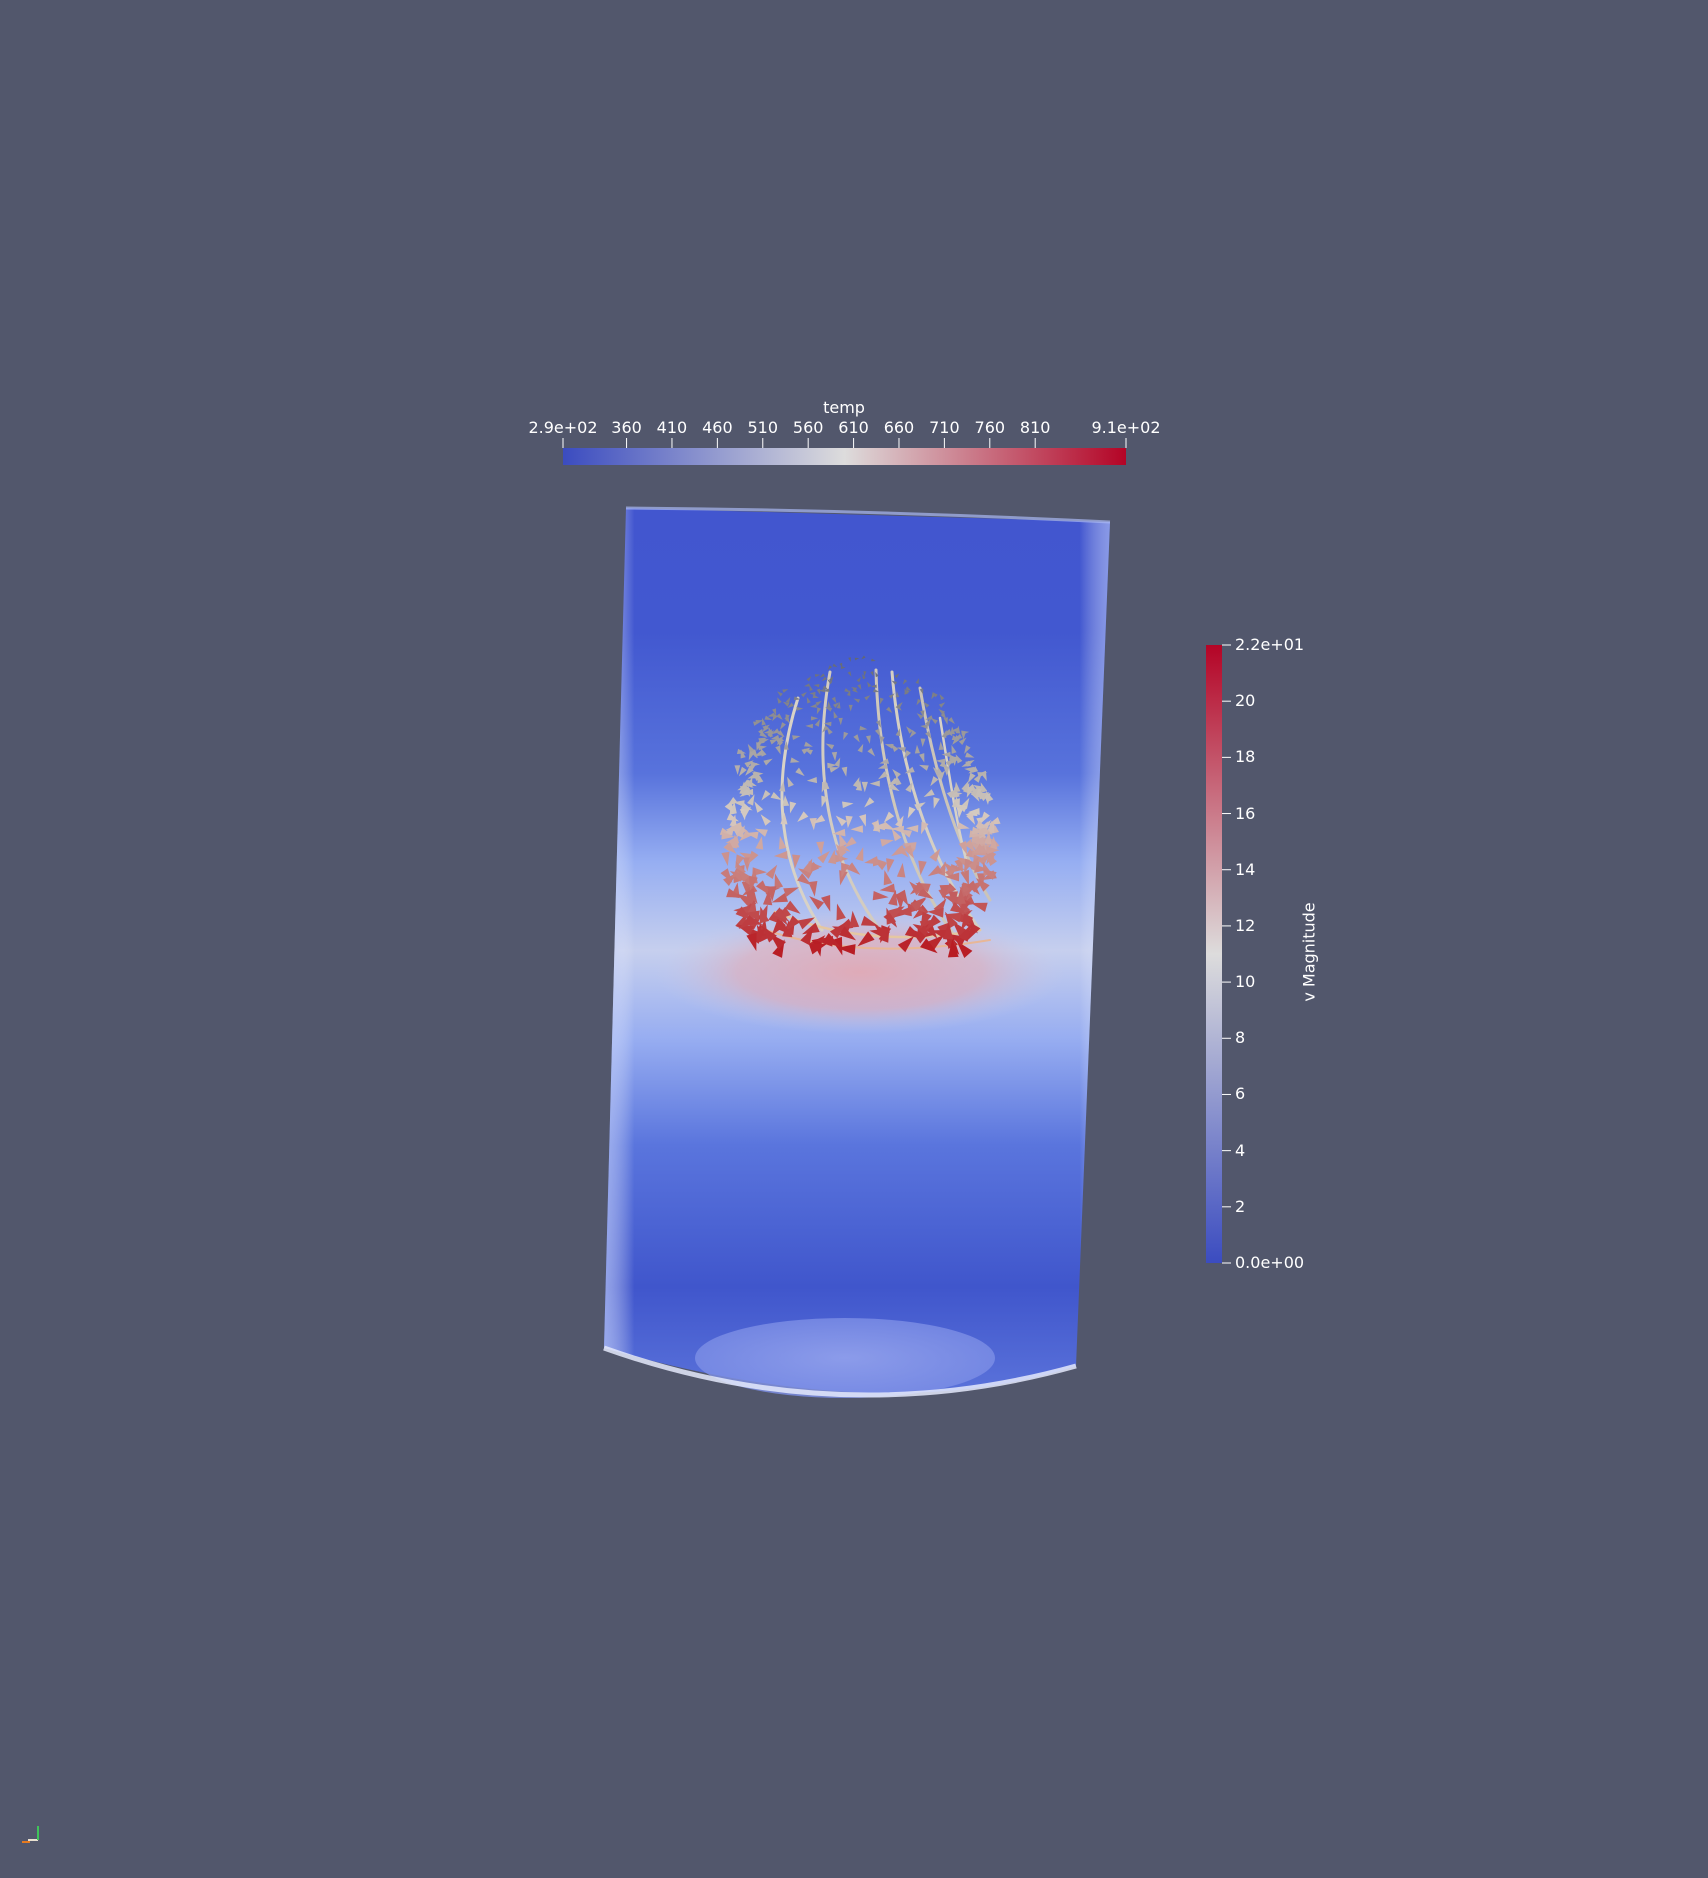 Image resolution: width=1708 pixels, height=1878 pixels. I want to click on streamline, so click(851, 801).